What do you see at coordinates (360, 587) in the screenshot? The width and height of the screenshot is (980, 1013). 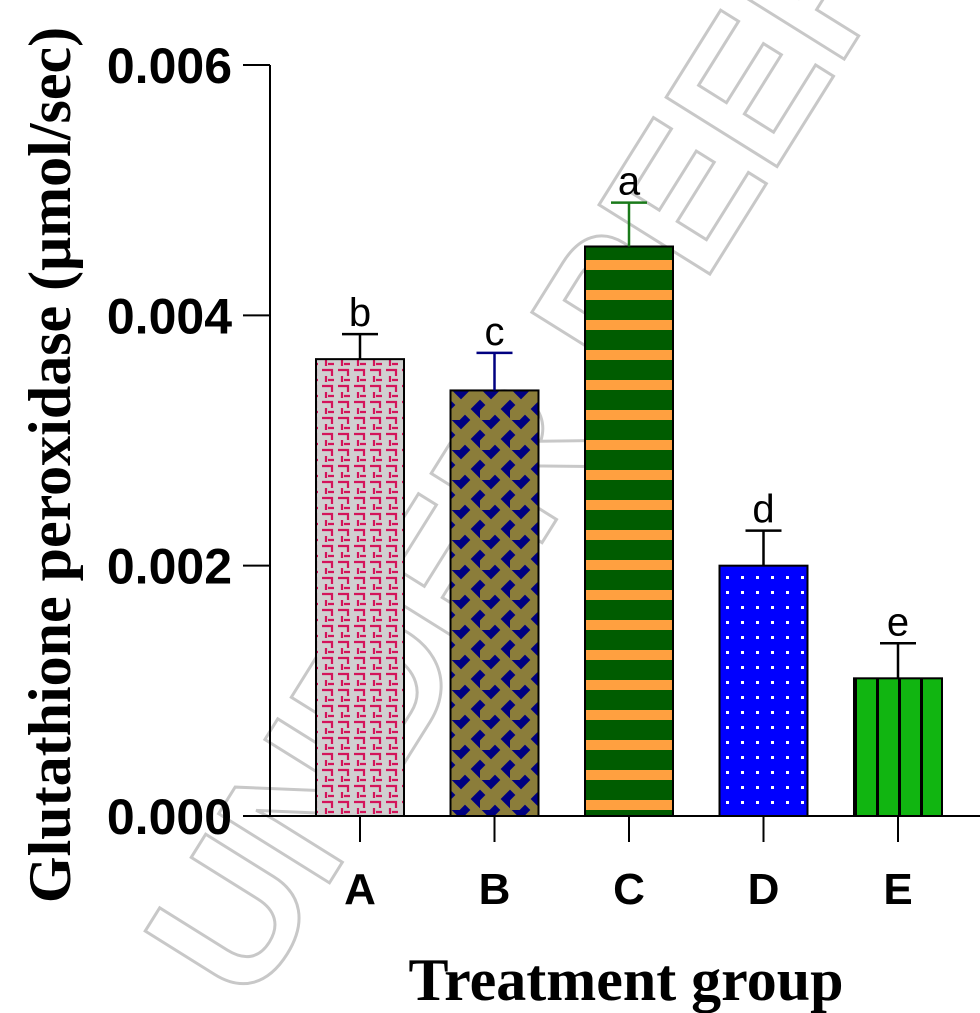 I see `bar-A` at bounding box center [360, 587].